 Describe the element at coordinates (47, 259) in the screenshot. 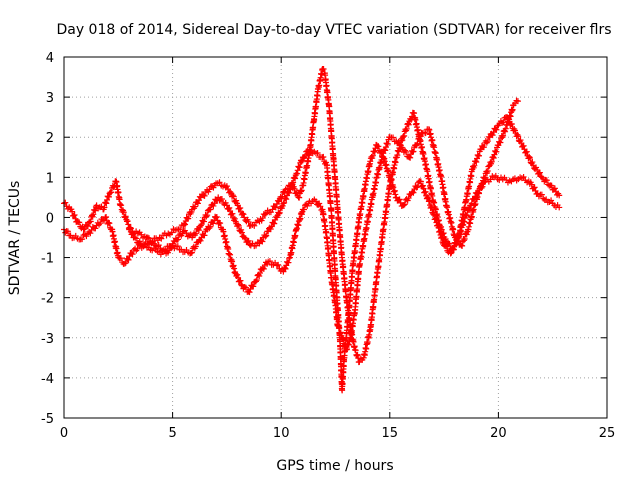

I see `y-tick-label: -1` at that location.